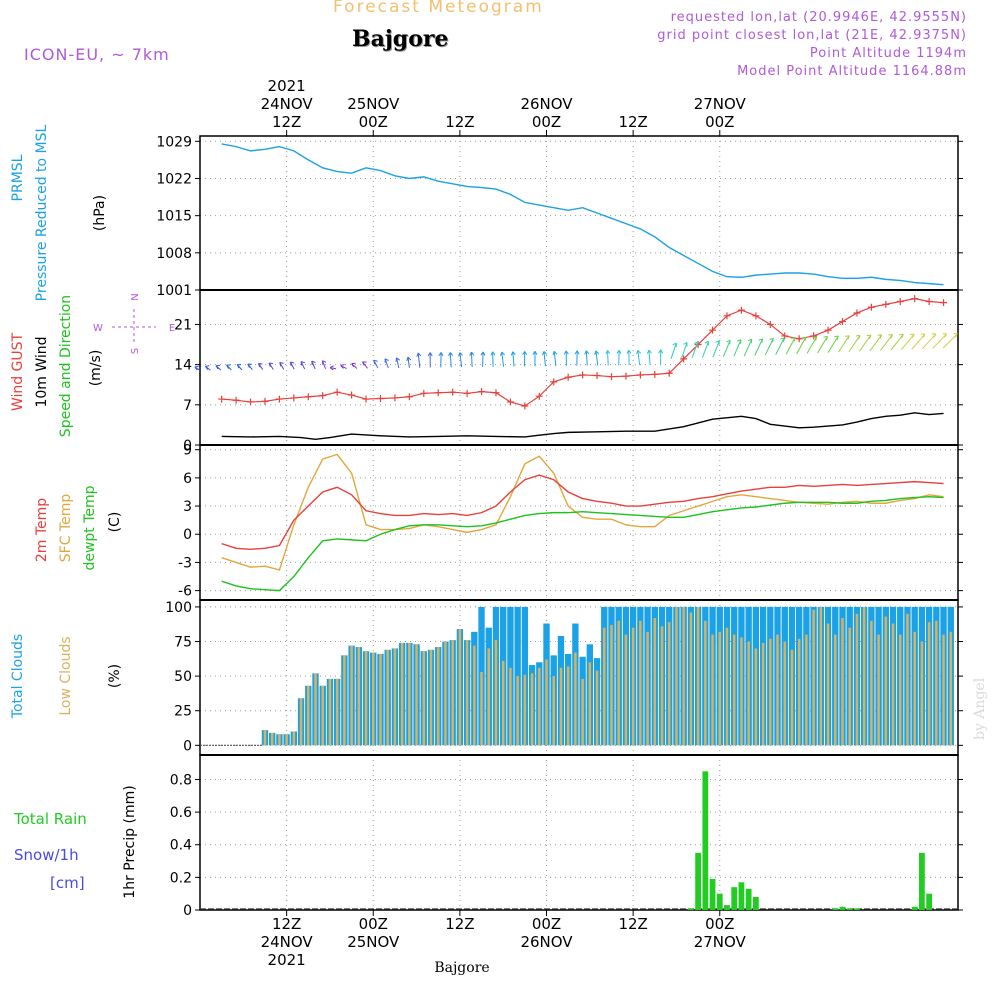 This screenshot has width=1000, height=1000. I want to click on x-date-label-bottom: 25NOV, so click(373, 942).